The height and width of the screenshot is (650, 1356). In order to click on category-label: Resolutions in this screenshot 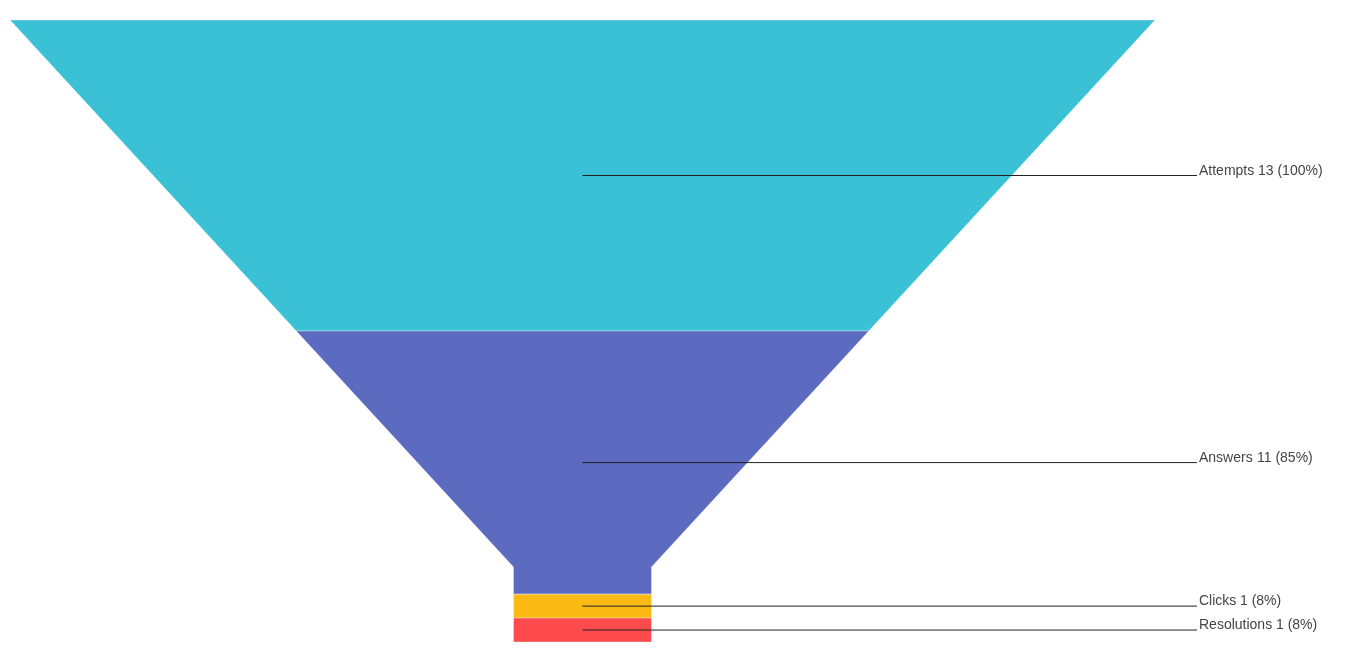, I will do `click(1236, 624)`.